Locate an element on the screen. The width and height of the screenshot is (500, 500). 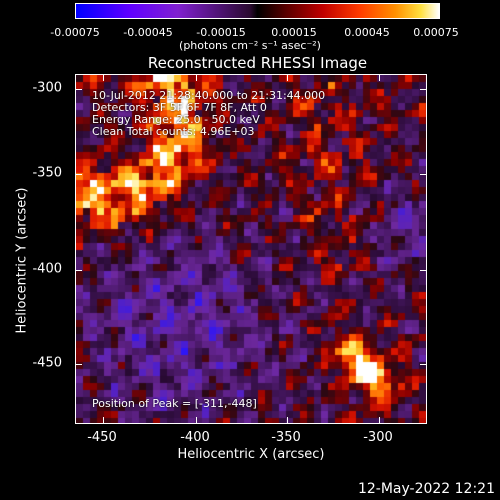
x-tick-label: -300 is located at coordinates (378, 437).